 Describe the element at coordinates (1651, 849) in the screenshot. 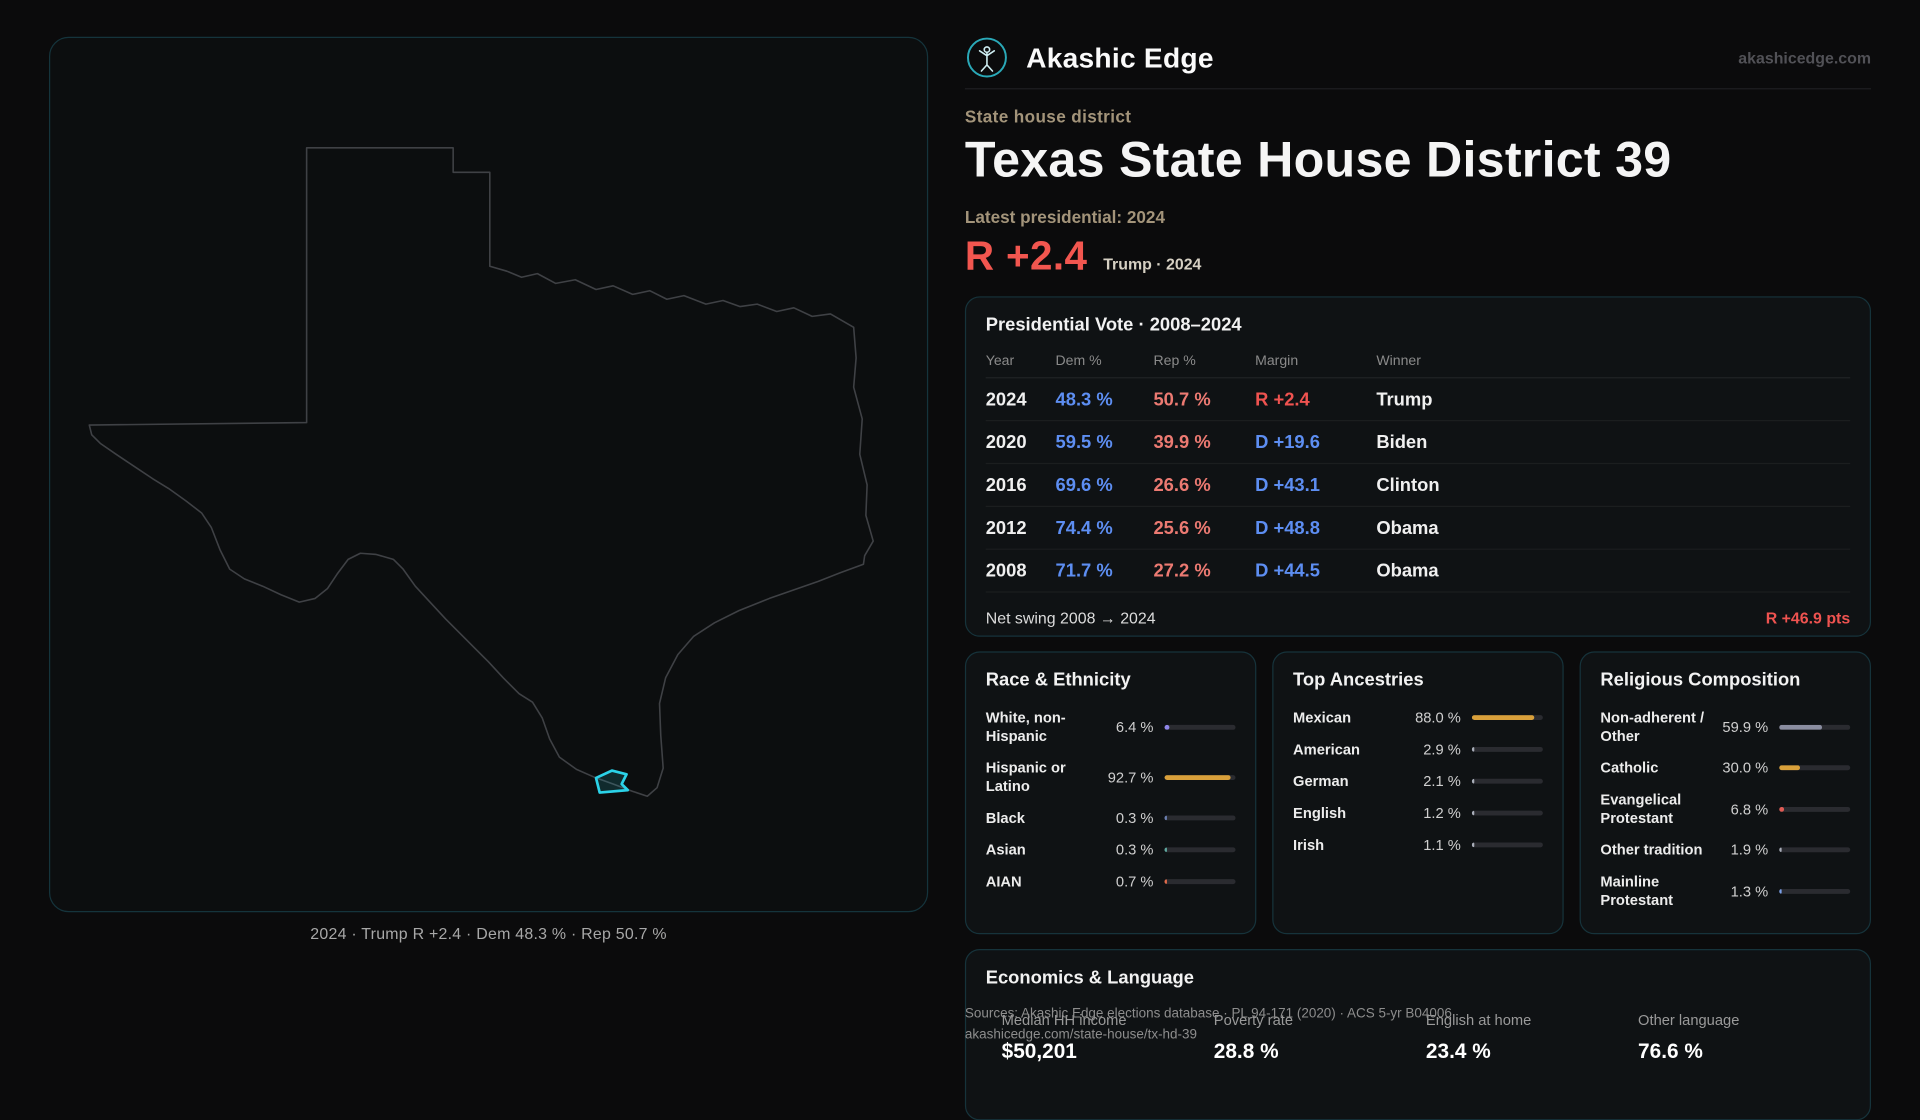

I see `religion-label: Other tradition` at that location.